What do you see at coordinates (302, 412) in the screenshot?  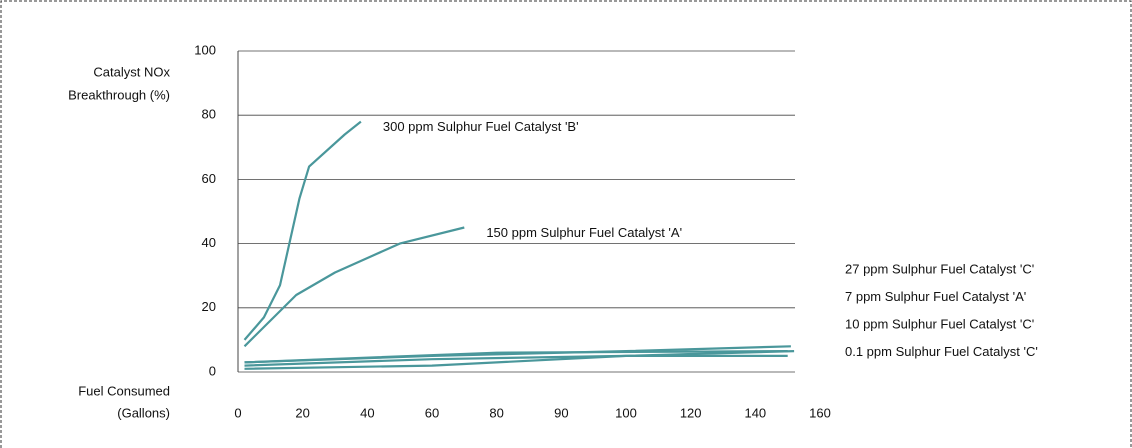 I see `x-tick-label: 20` at bounding box center [302, 412].